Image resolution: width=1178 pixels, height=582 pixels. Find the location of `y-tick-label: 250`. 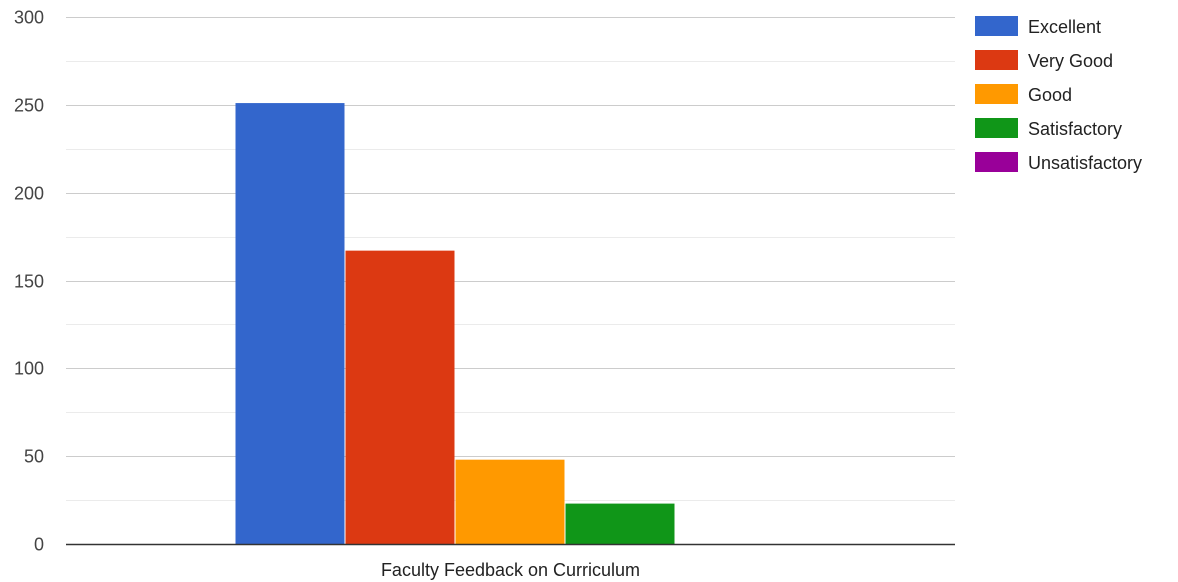

y-tick-label: 250 is located at coordinates (29, 106).